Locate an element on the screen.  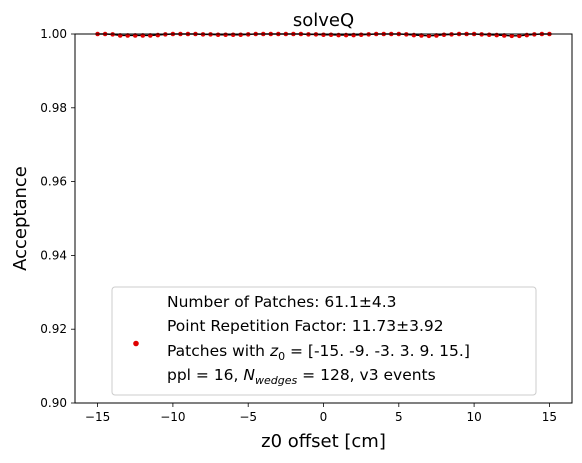
x-tick-label: −5 is located at coordinates (248, 417).